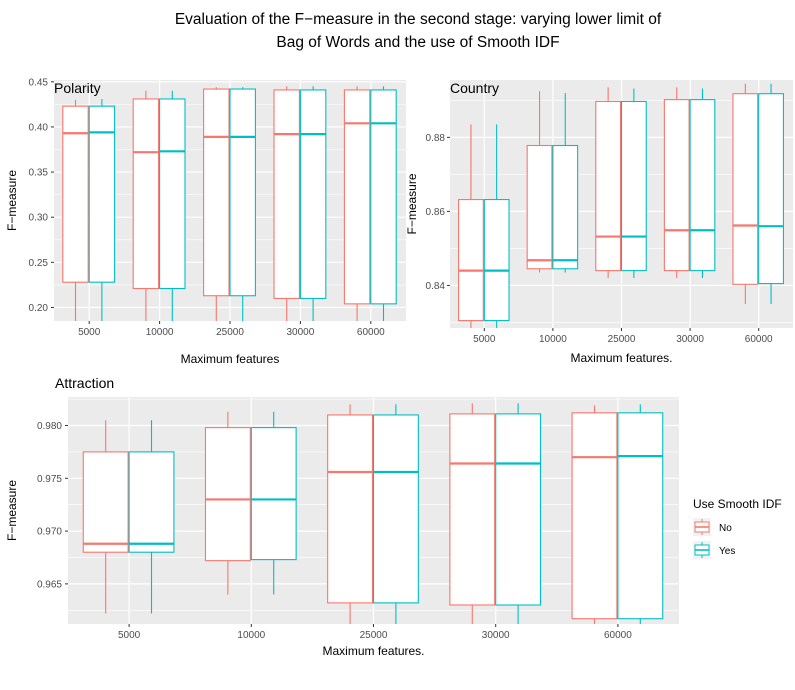  Describe the element at coordinates (39, 127) in the screenshot. I see `y-tick-label: 0.40` at that location.